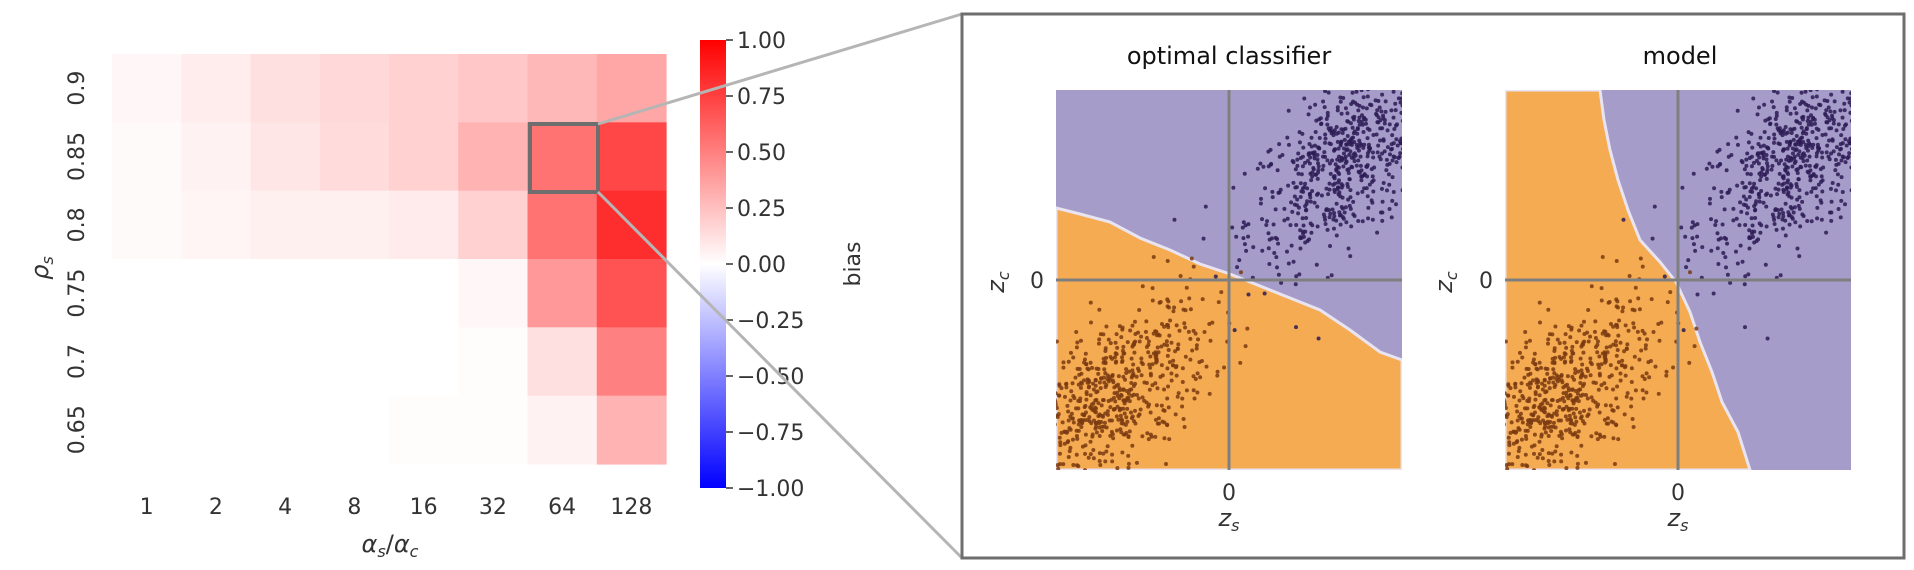  Describe the element at coordinates (997, 282) in the screenshot. I see `ylabel-left: zc` at that location.